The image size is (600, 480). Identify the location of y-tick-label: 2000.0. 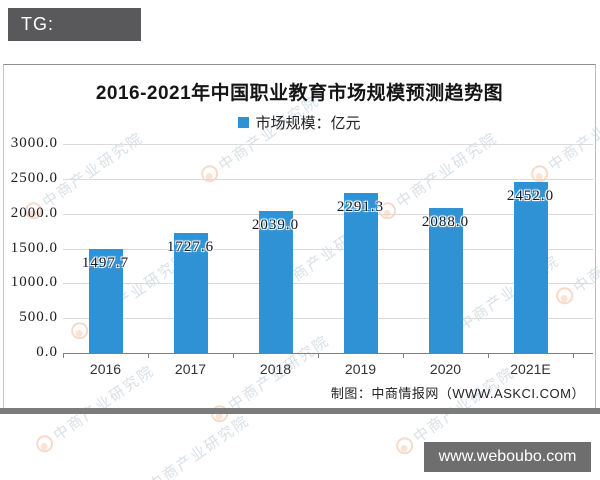
(34, 212).